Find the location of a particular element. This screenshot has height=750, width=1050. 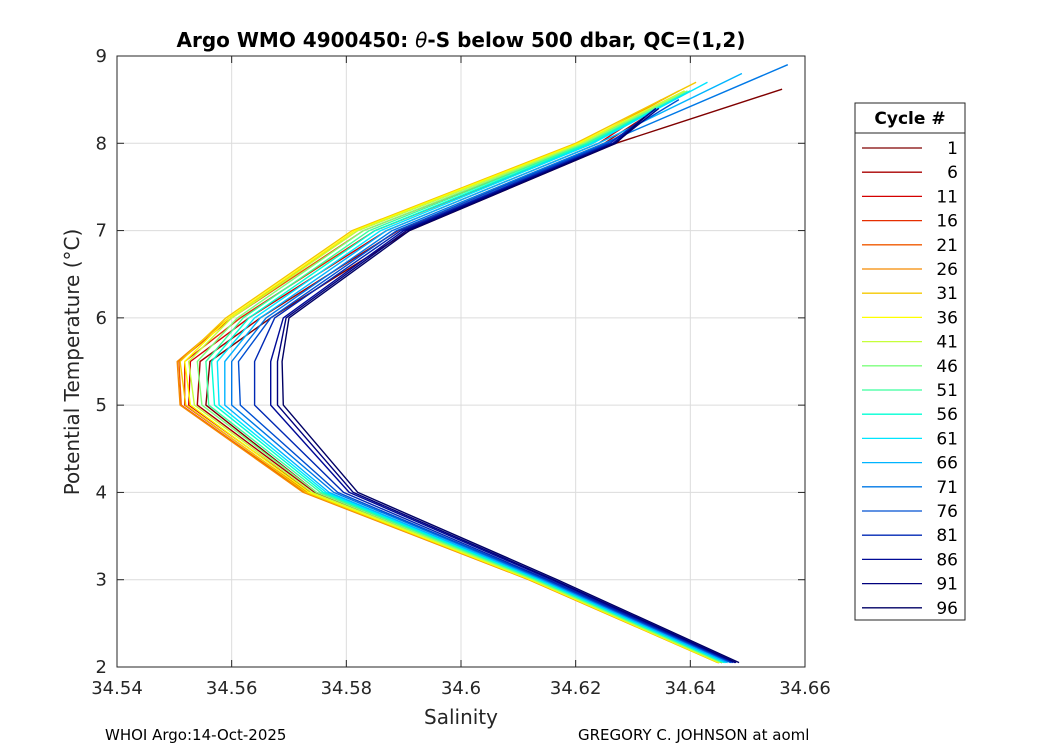

legend-label-cycle-51: 51 is located at coordinates (947, 391).